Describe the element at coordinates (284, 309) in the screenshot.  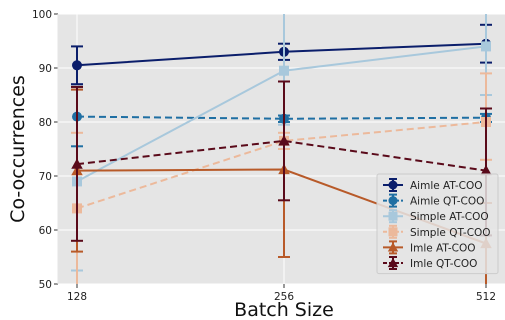
I see `x-axis-label: Batch Size` at that location.